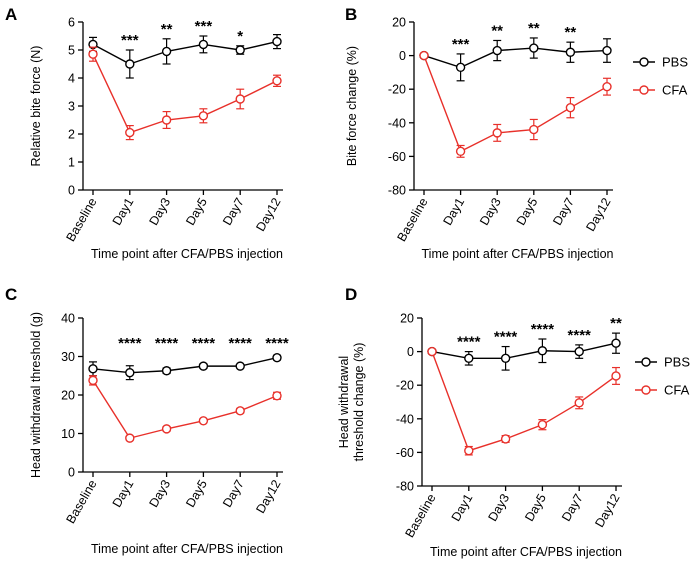  I want to click on significance-marker: *, so click(240, 36).